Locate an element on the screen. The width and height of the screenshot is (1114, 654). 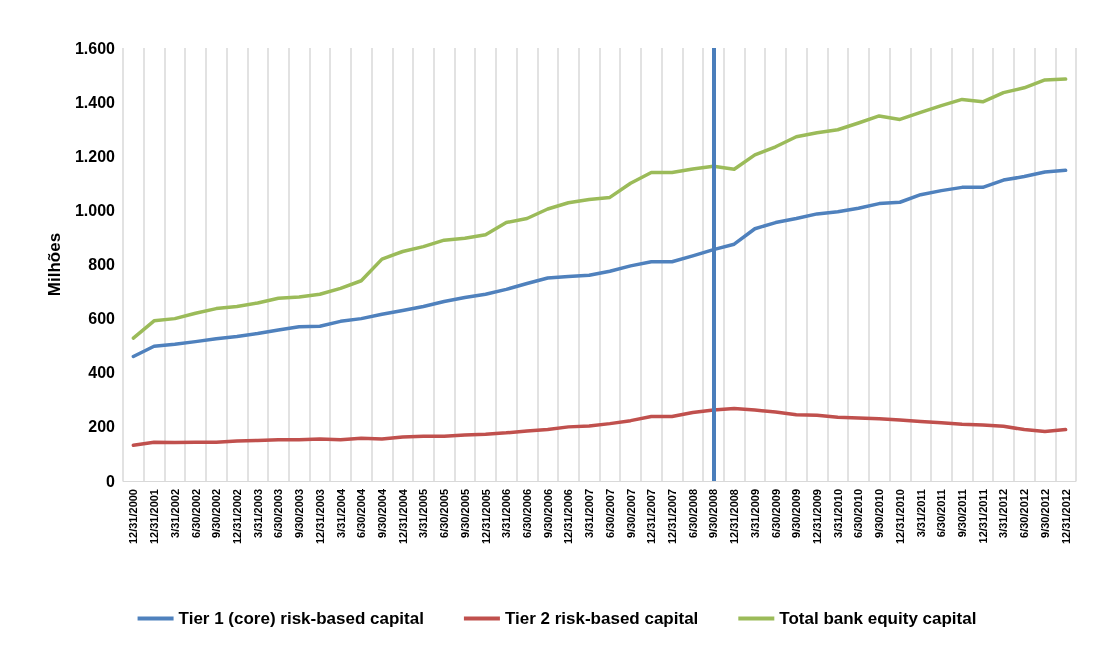
y-tick-label: 1.600 is located at coordinates (95, 48).